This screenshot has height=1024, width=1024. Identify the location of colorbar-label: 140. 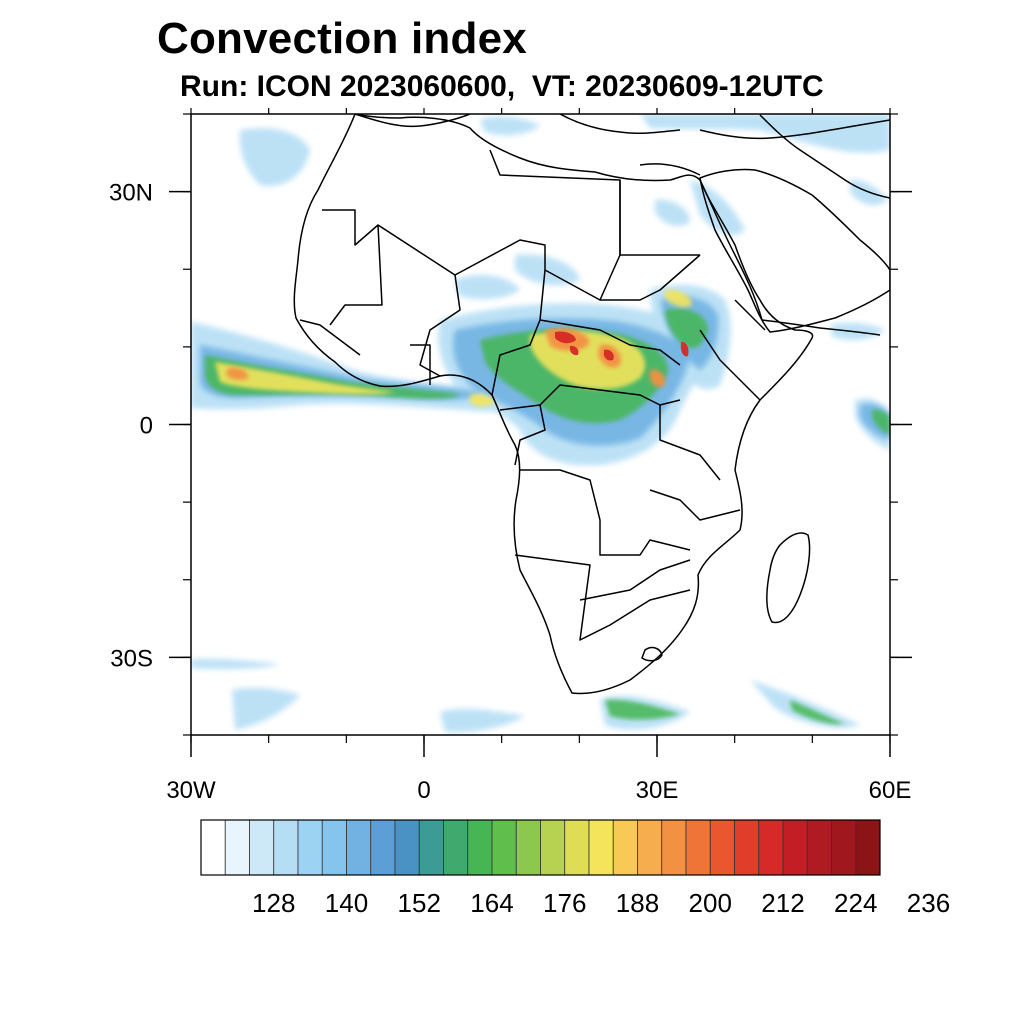
(346, 903).